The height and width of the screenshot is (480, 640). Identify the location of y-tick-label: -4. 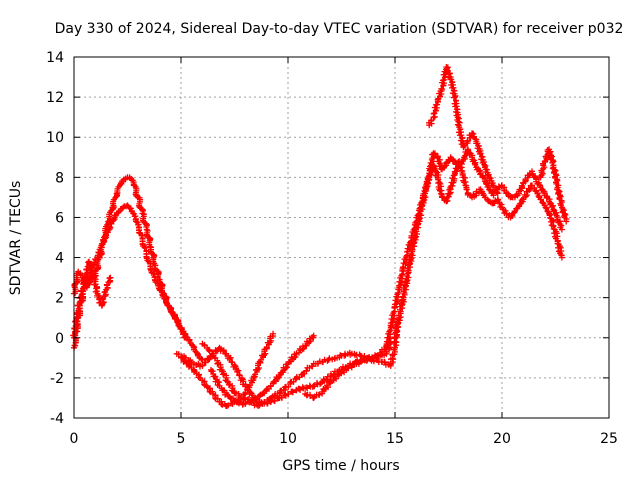
(57, 419).